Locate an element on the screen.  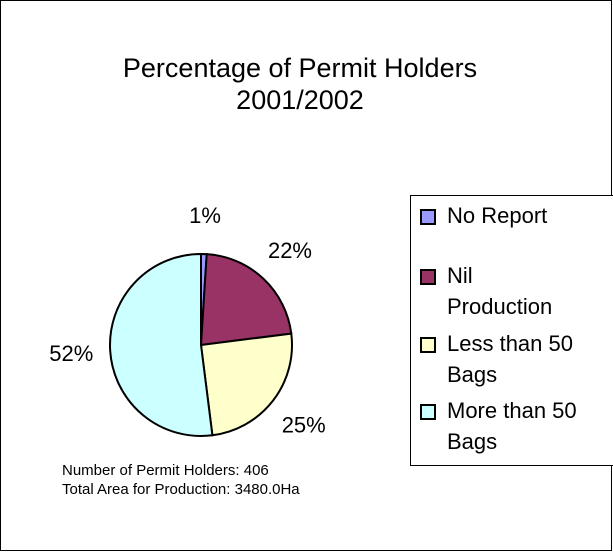
chart-title: Percentage of Permit Holders is located at coordinates (300, 68).